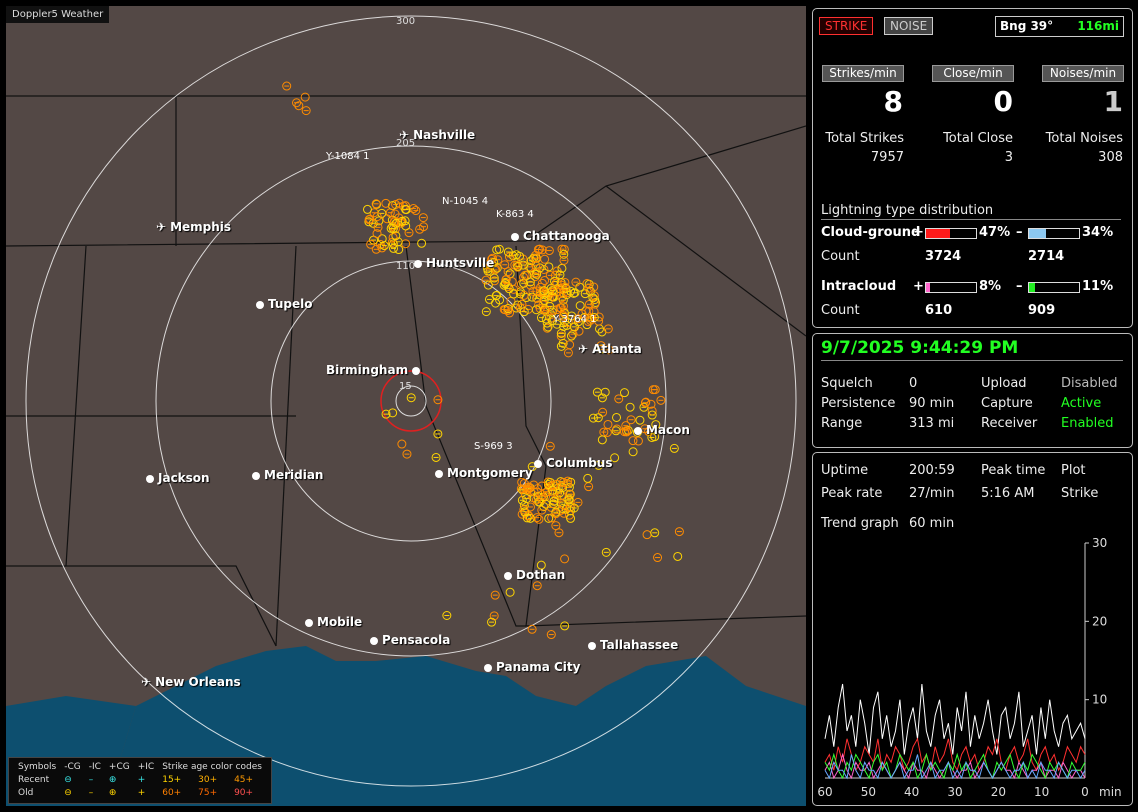 The width and height of the screenshot is (1138, 812). What do you see at coordinates (1089, 383) in the screenshot?
I see `upload-value: Disabled` at bounding box center [1089, 383].